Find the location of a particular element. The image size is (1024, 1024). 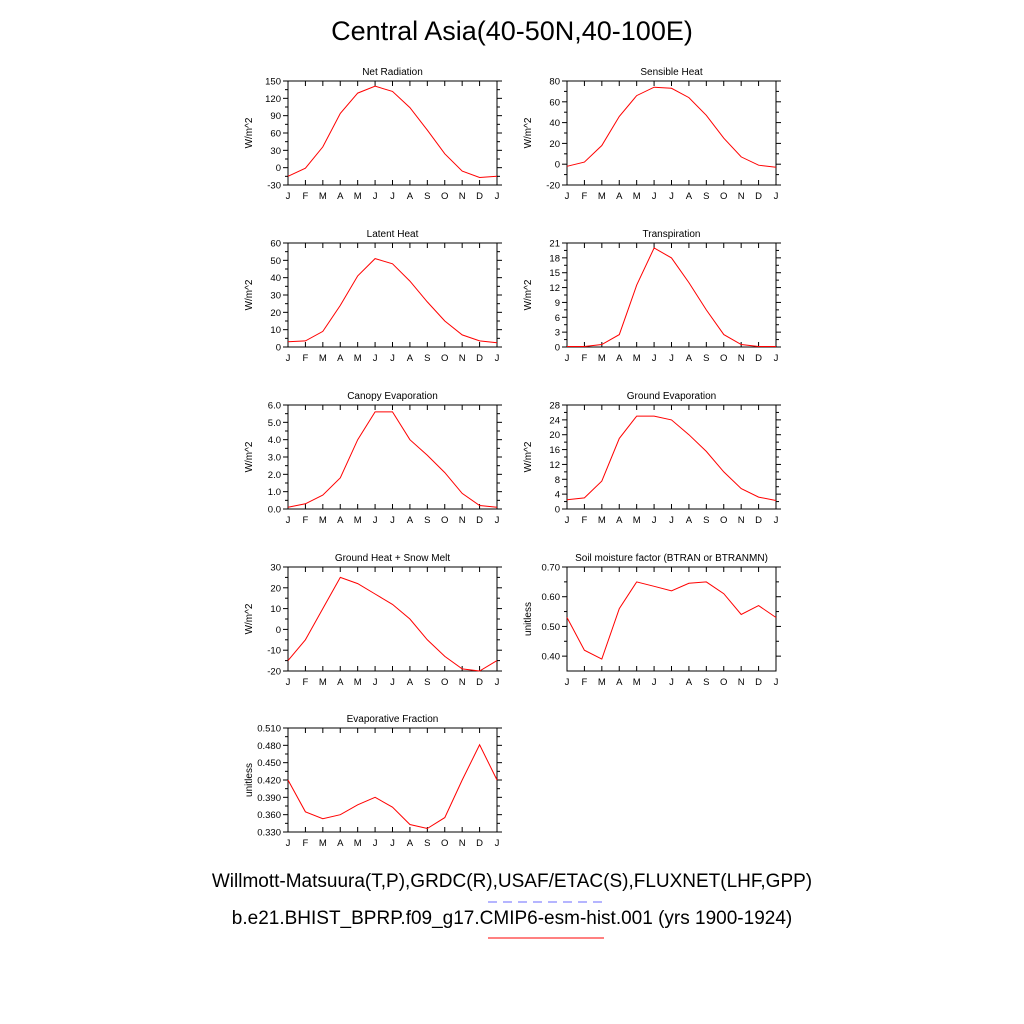

y-tick-label: 16 is located at coordinates (554, 450).